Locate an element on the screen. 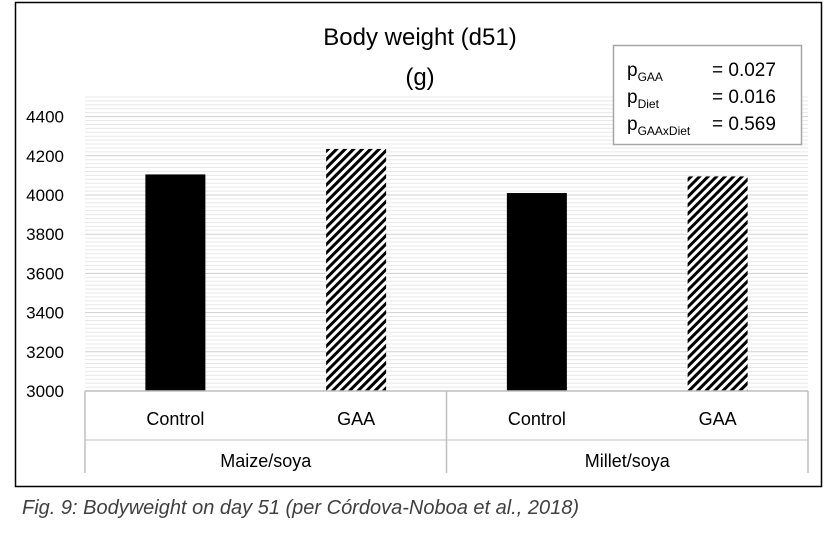  y-axis: 3000 3200 3400 3600 3800 4000 4200 4400 is located at coordinates (45, 254).